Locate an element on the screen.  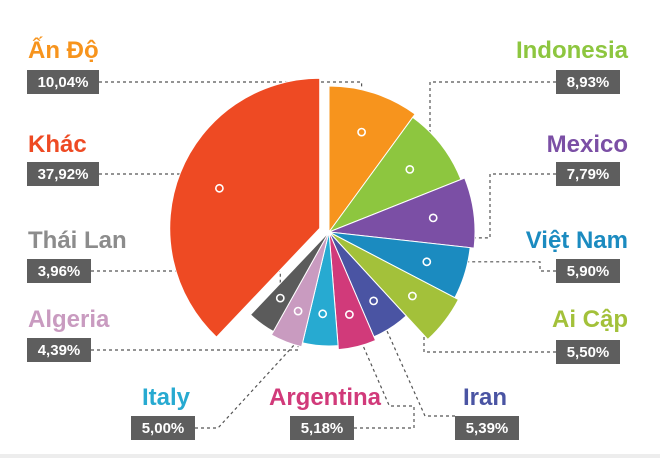
label-thai-lan: Thái Lan is located at coordinates (77, 240).